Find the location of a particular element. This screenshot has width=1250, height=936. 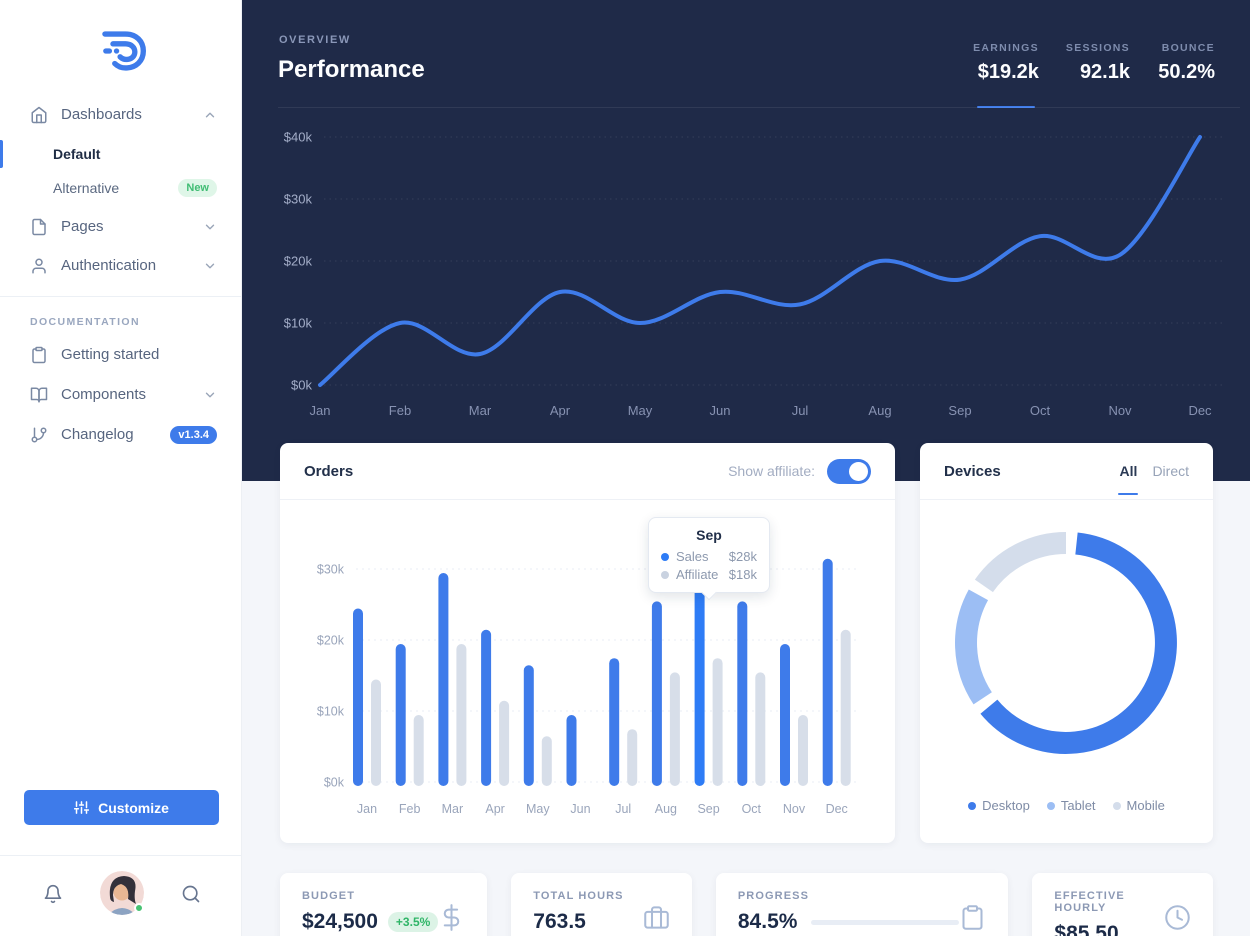

search-icon is located at coordinates (191, 894).